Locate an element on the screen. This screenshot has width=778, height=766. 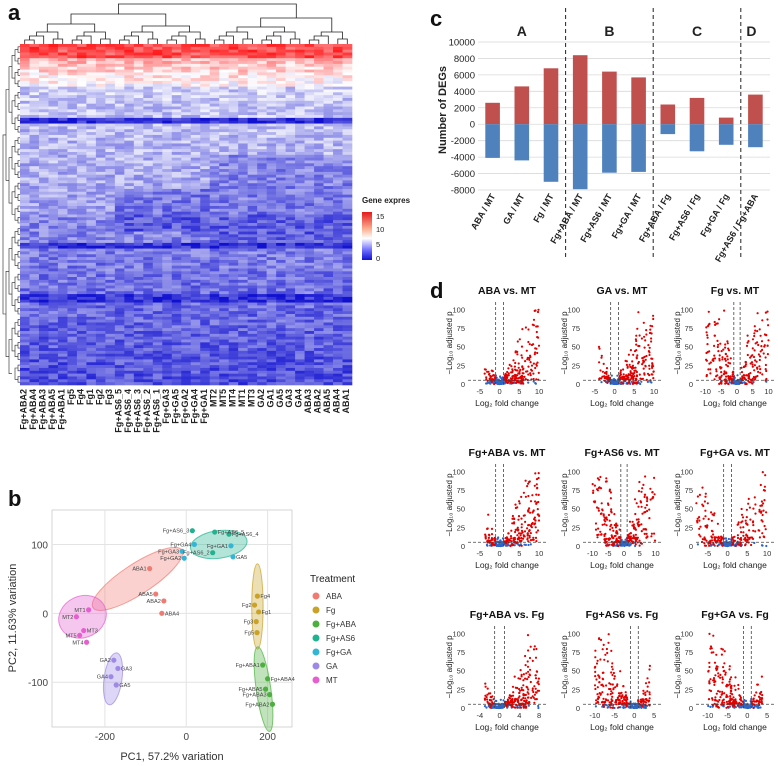
bar-y-tick: 6000 is located at coordinates (464, 75).